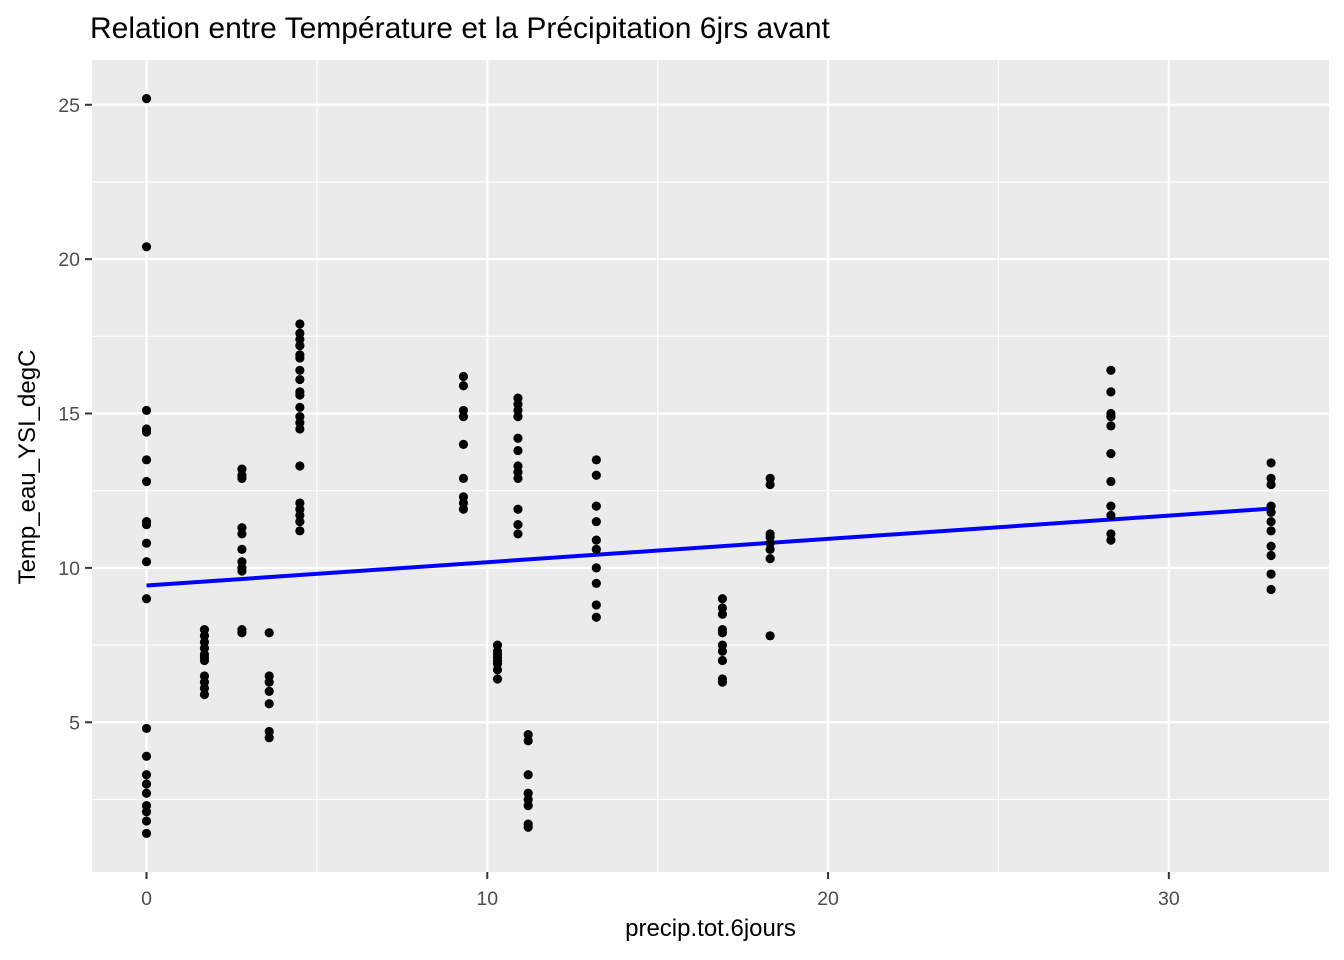  What do you see at coordinates (487, 899) in the screenshot?
I see `x-tick-label: 10` at bounding box center [487, 899].